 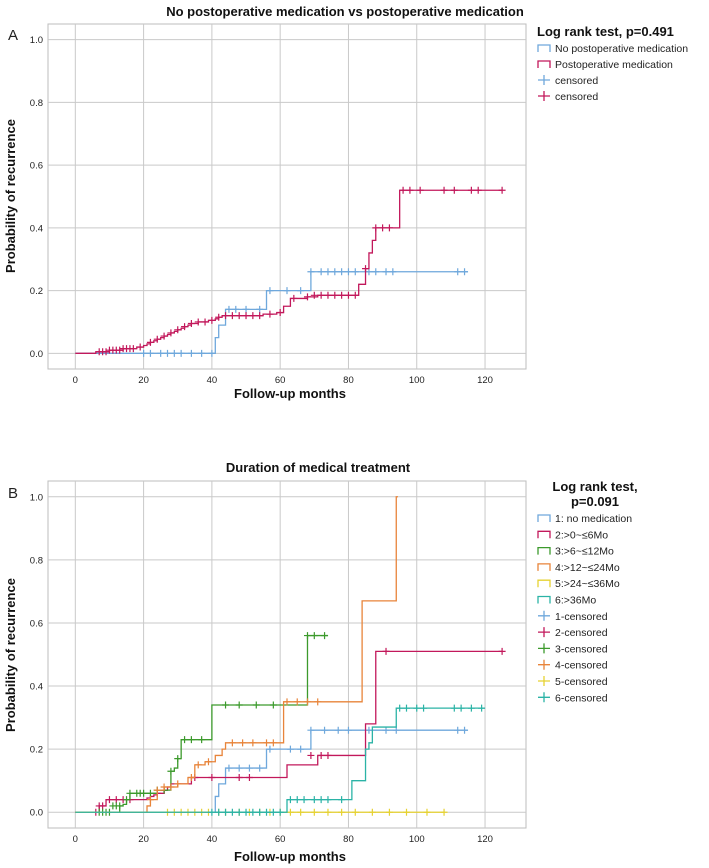 I want to click on panel-b-letter: B, so click(x=13, y=493).